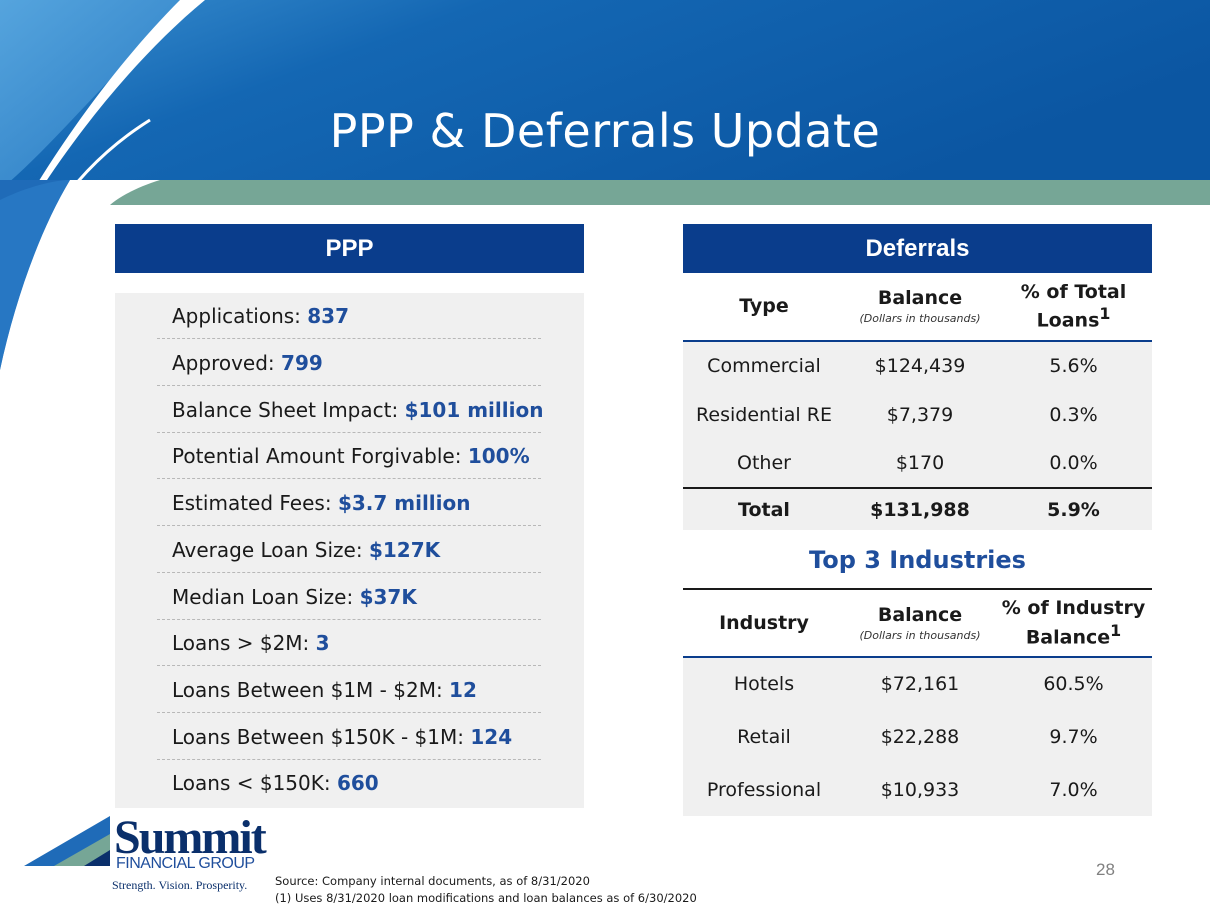 The image size is (1210, 913). I want to click on cell-balance: $124,439, so click(920, 365).